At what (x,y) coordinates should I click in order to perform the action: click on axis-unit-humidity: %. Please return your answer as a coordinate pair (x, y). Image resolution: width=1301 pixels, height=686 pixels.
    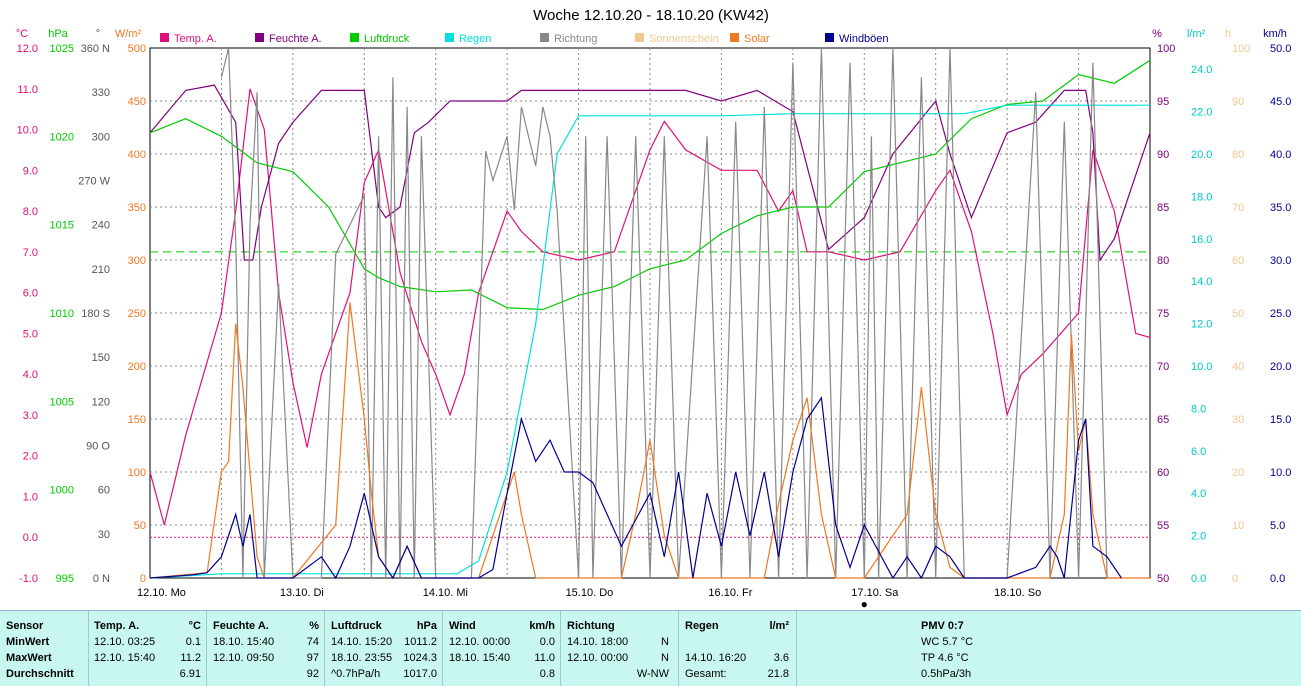
    Looking at the image, I should click on (1157, 34).